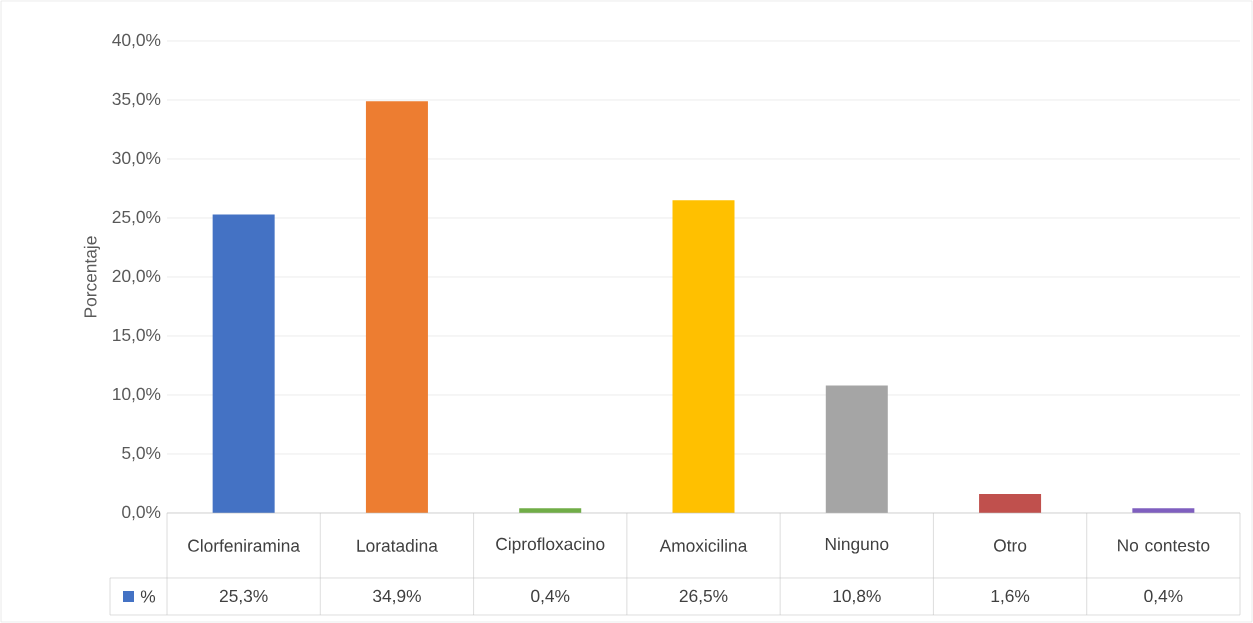 The width and height of the screenshot is (1253, 623). Describe the element at coordinates (244, 545) in the screenshot. I see `x-tick-label: Clorfeniramina` at that location.